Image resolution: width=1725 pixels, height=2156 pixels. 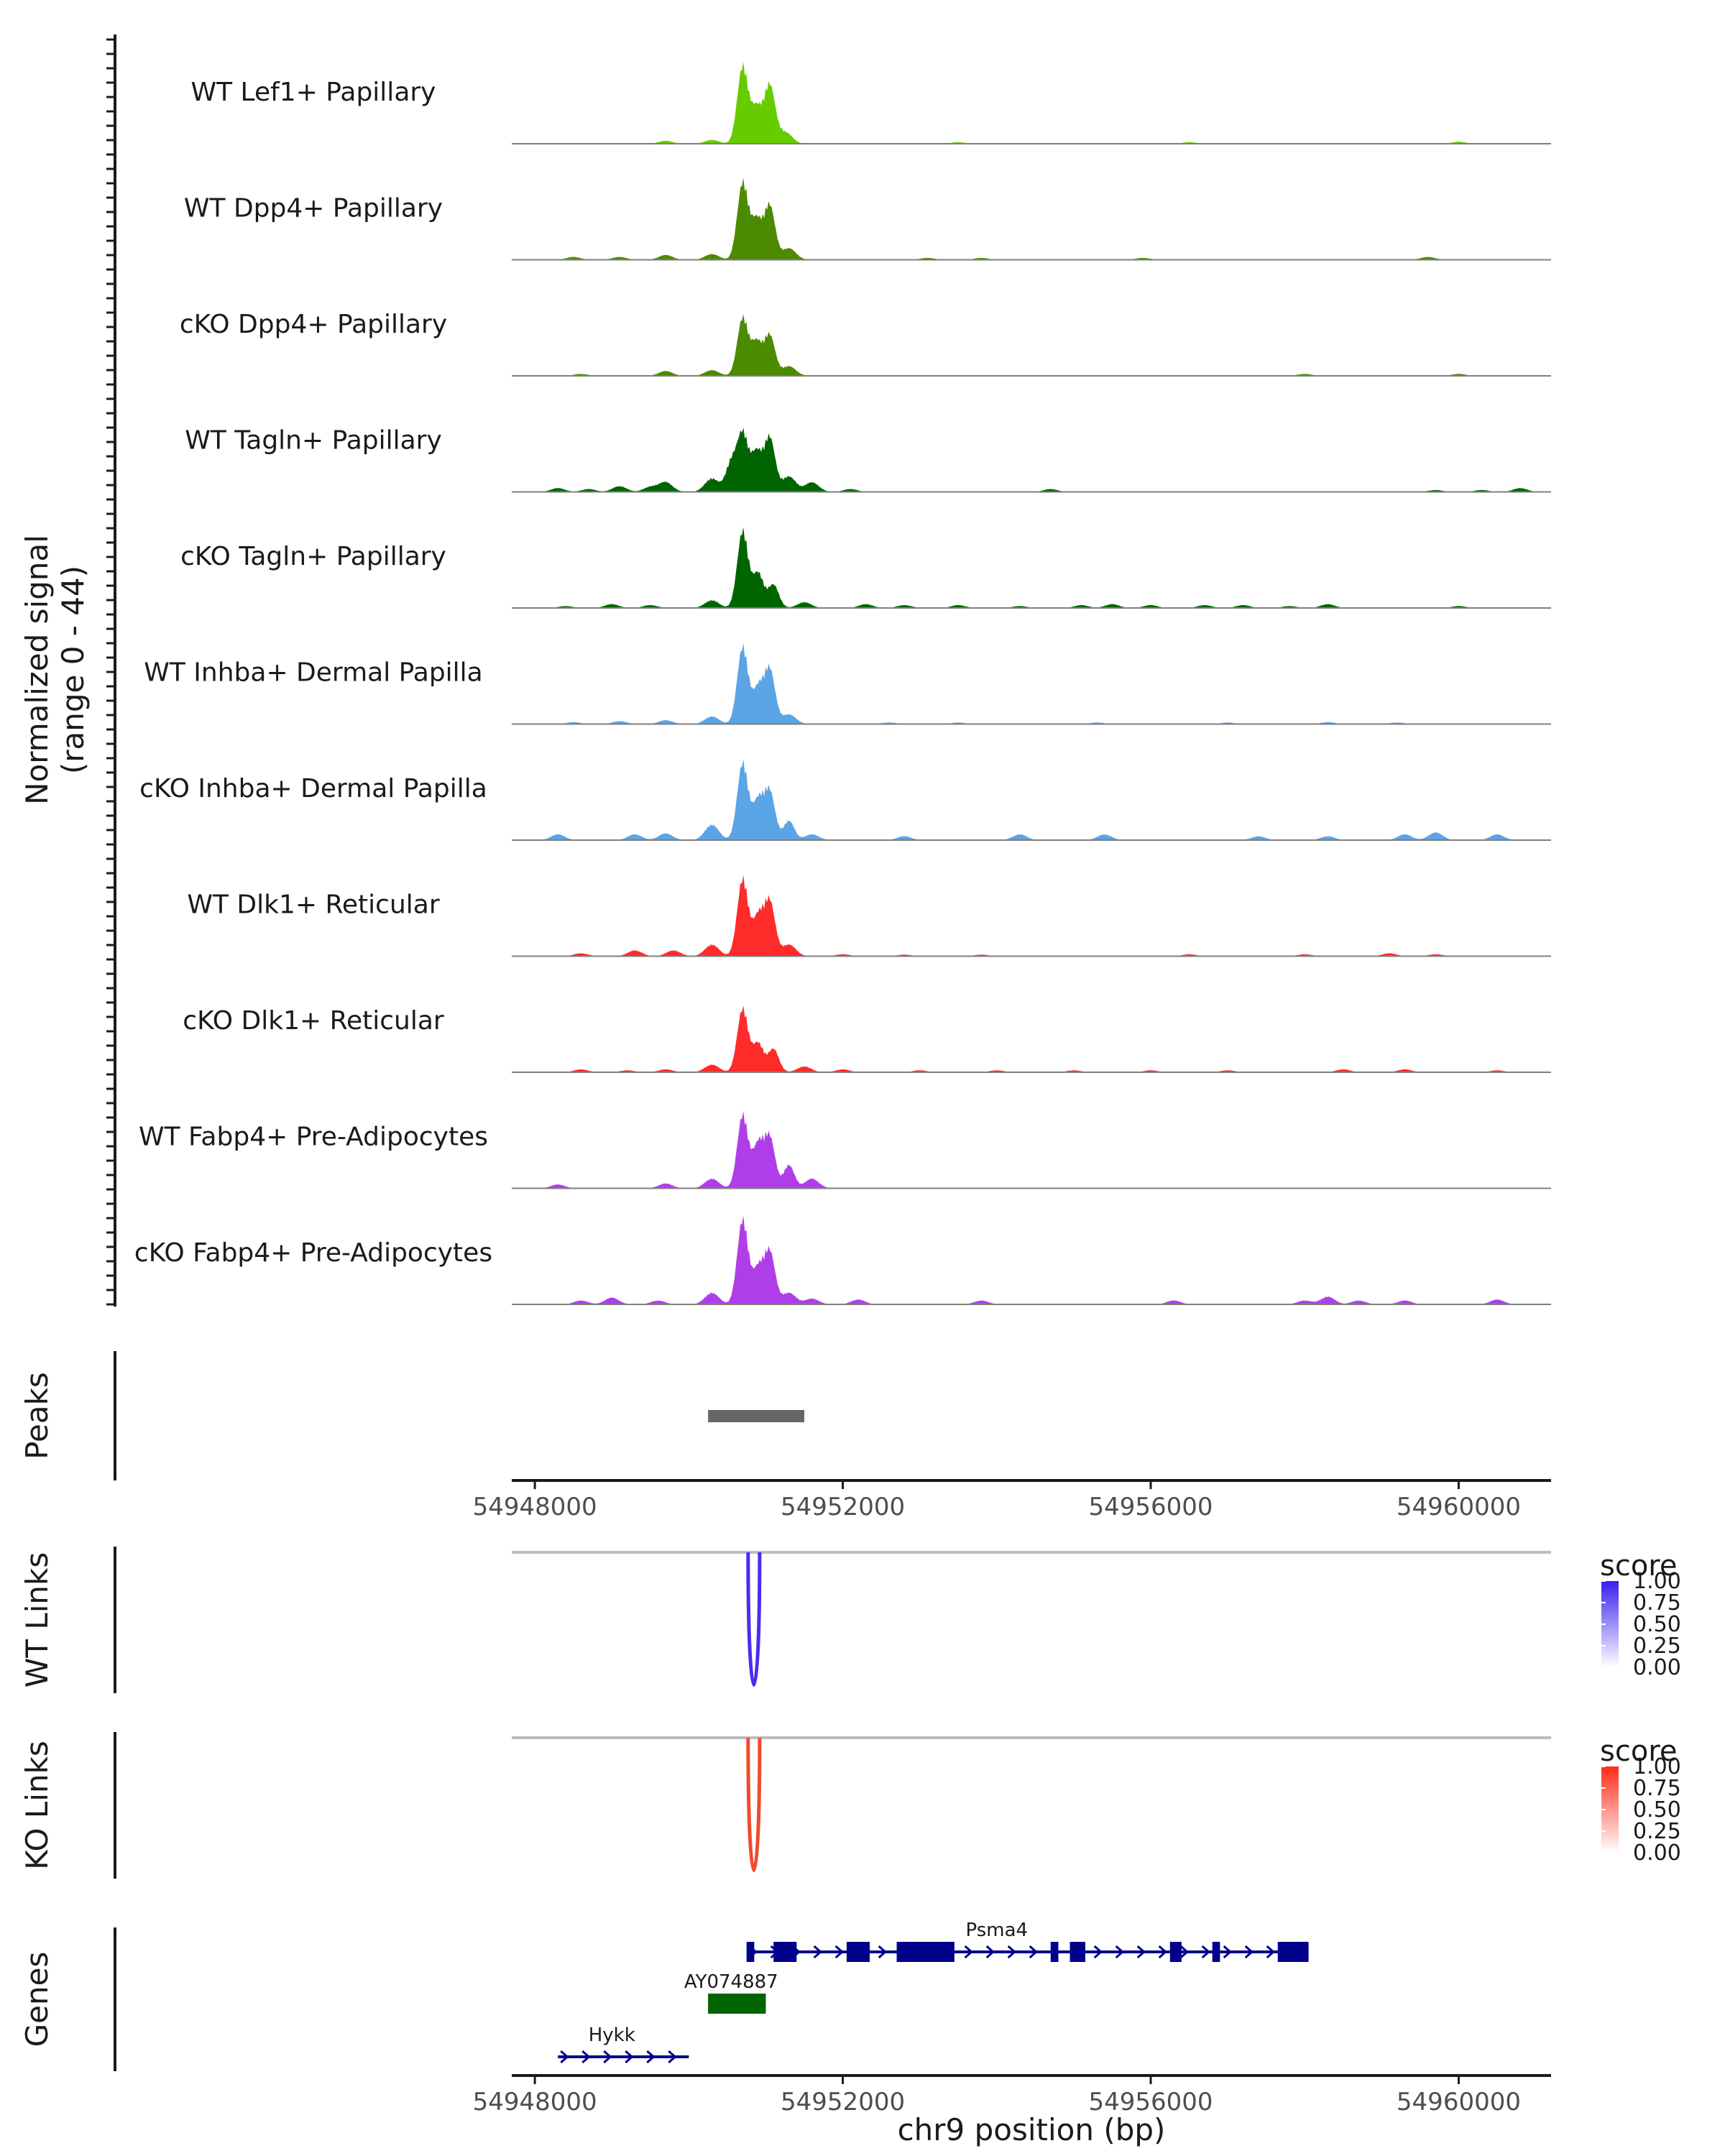 I want to click on gene: Hykk, so click(x=623, y=2044).